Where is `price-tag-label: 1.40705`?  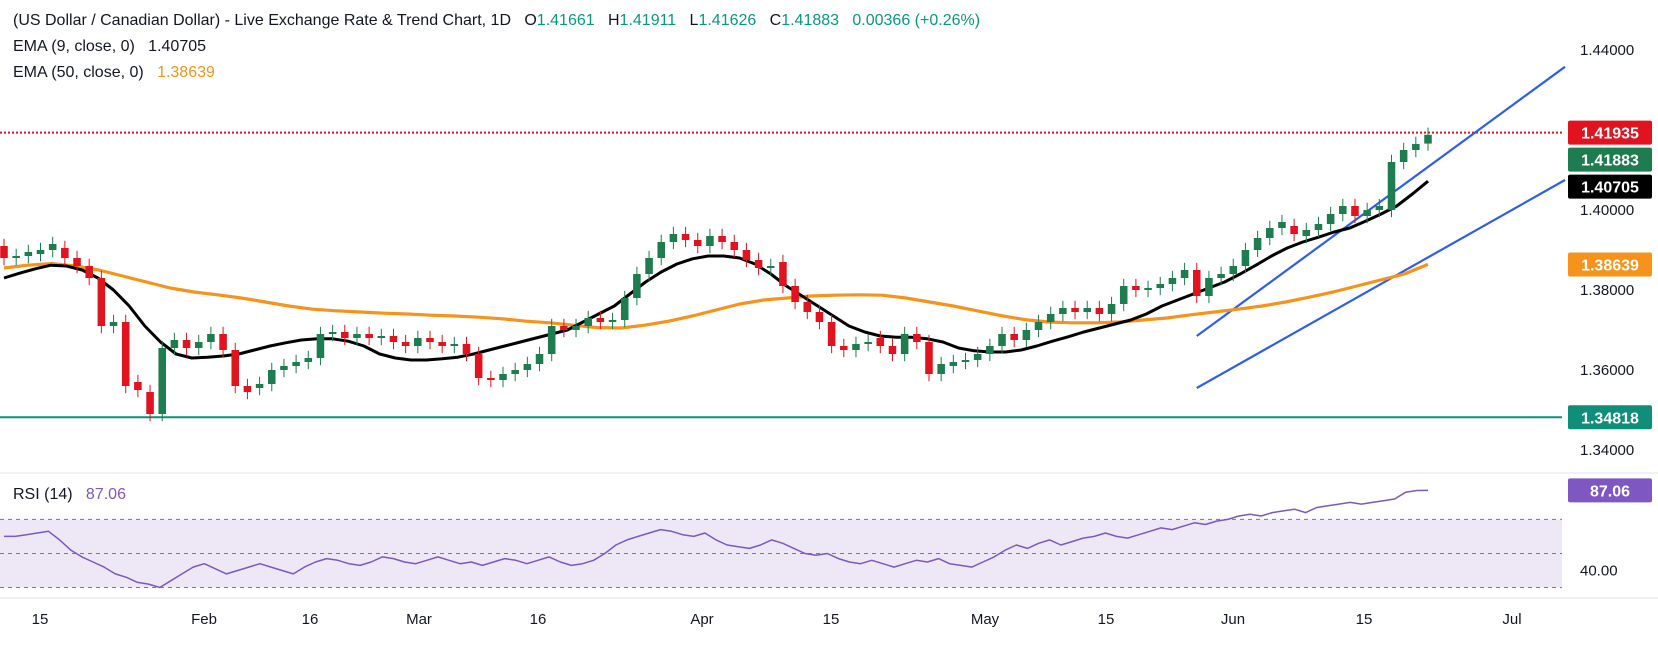 price-tag-label: 1.40705 is located at coordinates (1610, 188).